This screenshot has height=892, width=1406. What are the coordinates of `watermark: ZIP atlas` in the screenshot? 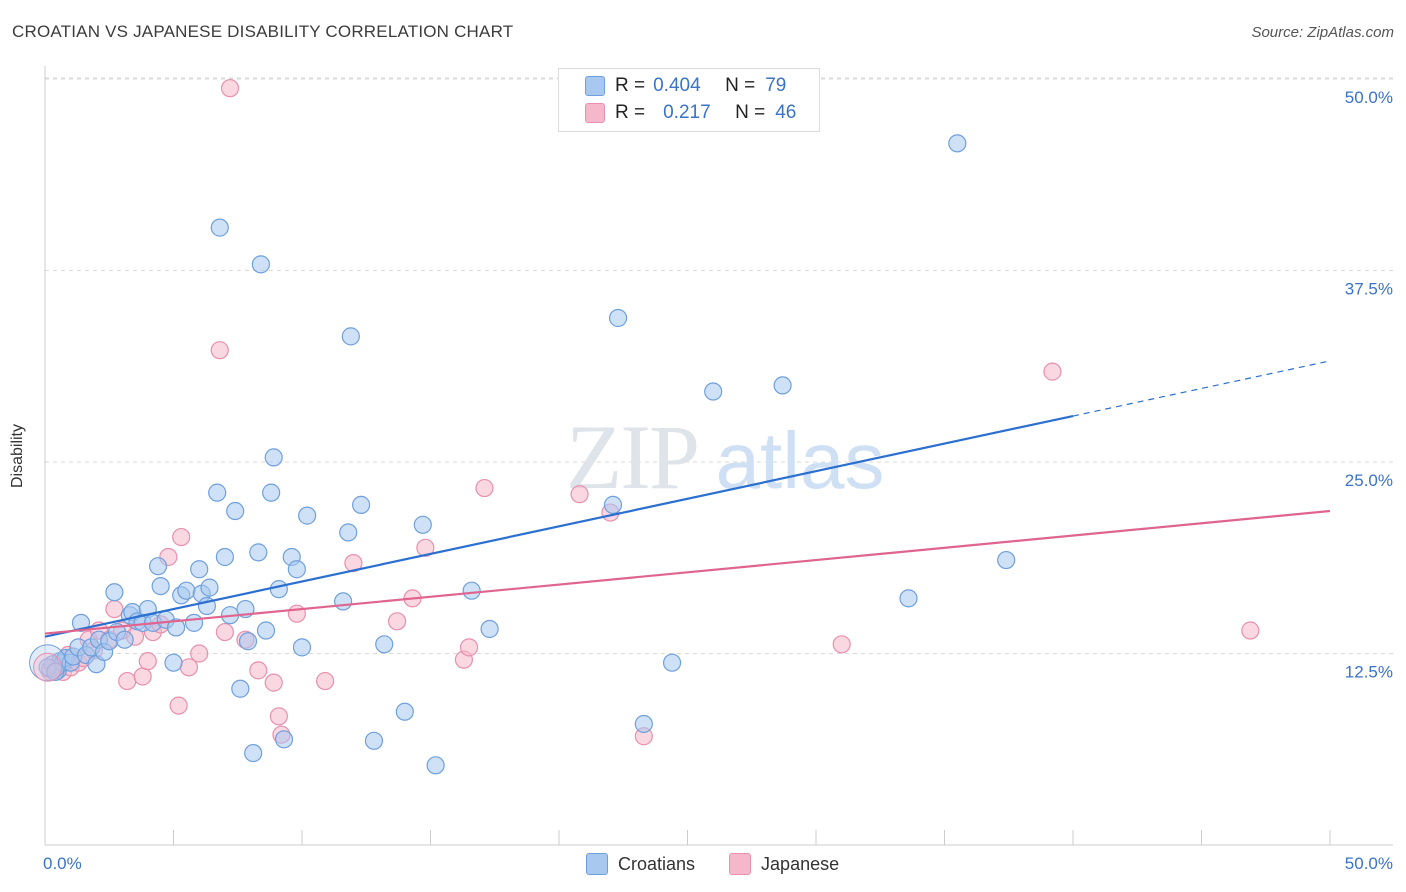 It's located at (725, 457).